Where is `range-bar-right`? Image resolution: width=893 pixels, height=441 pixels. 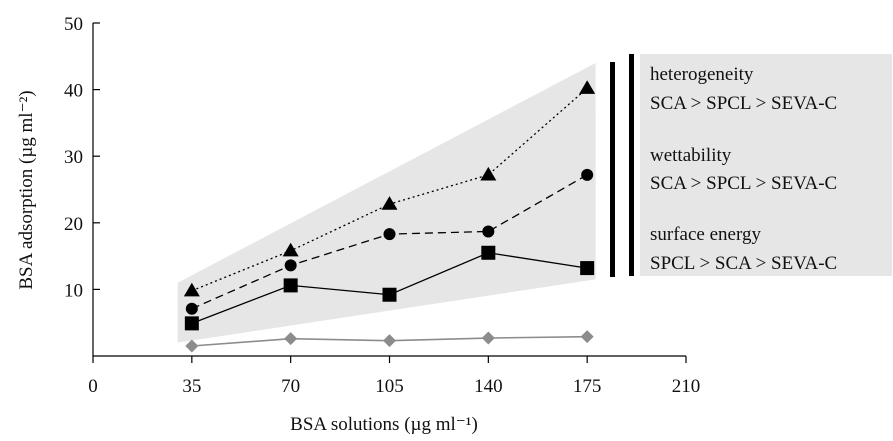 range-bar-right is located at coordinates (631, 165).